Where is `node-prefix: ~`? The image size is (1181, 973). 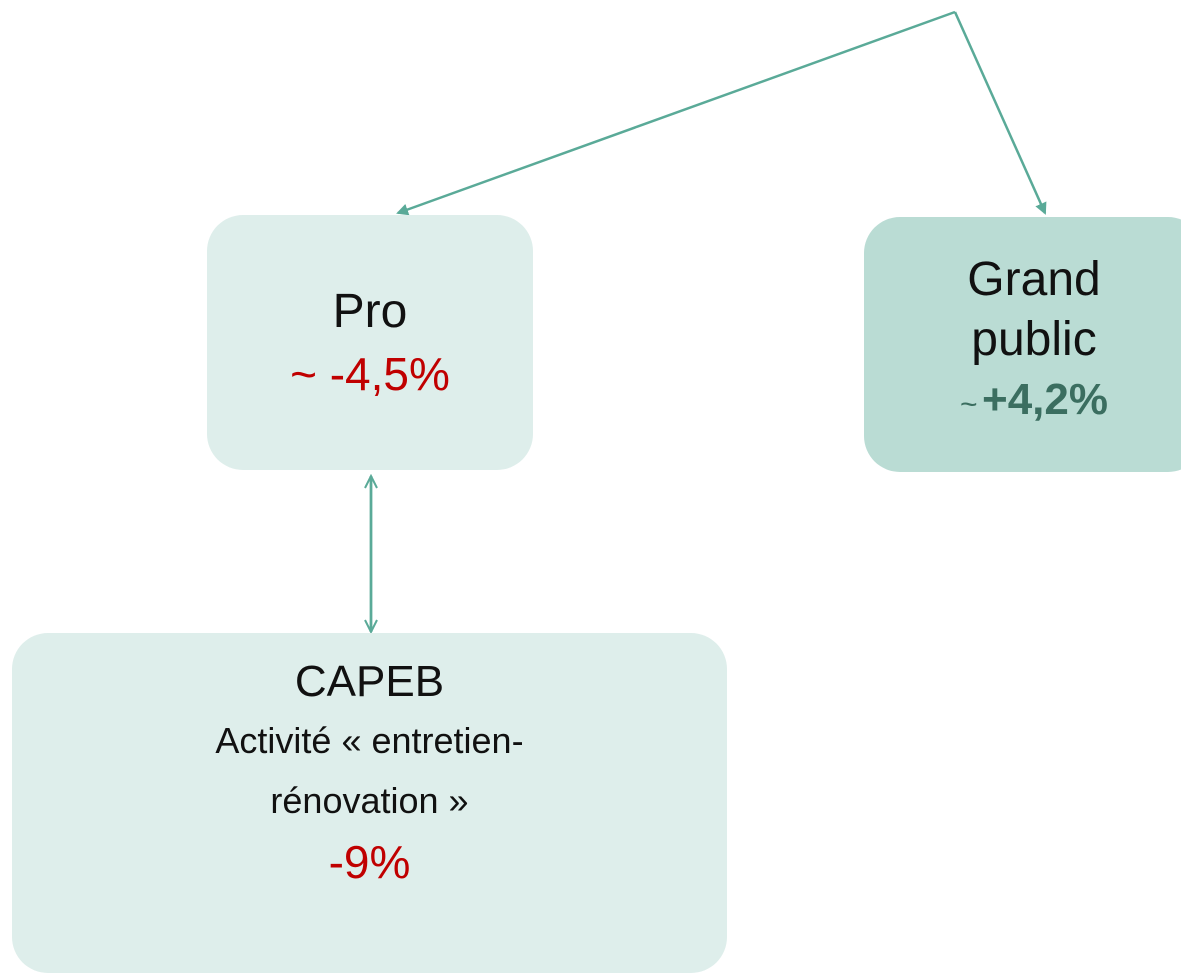 node-prefix: ~ is located at coordinates (969, 404).